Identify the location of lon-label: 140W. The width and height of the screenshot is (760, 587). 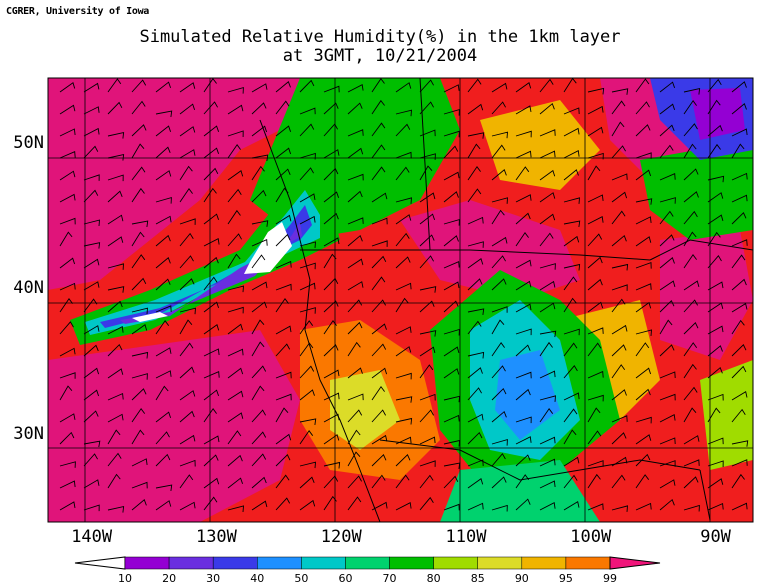
(92, 537).